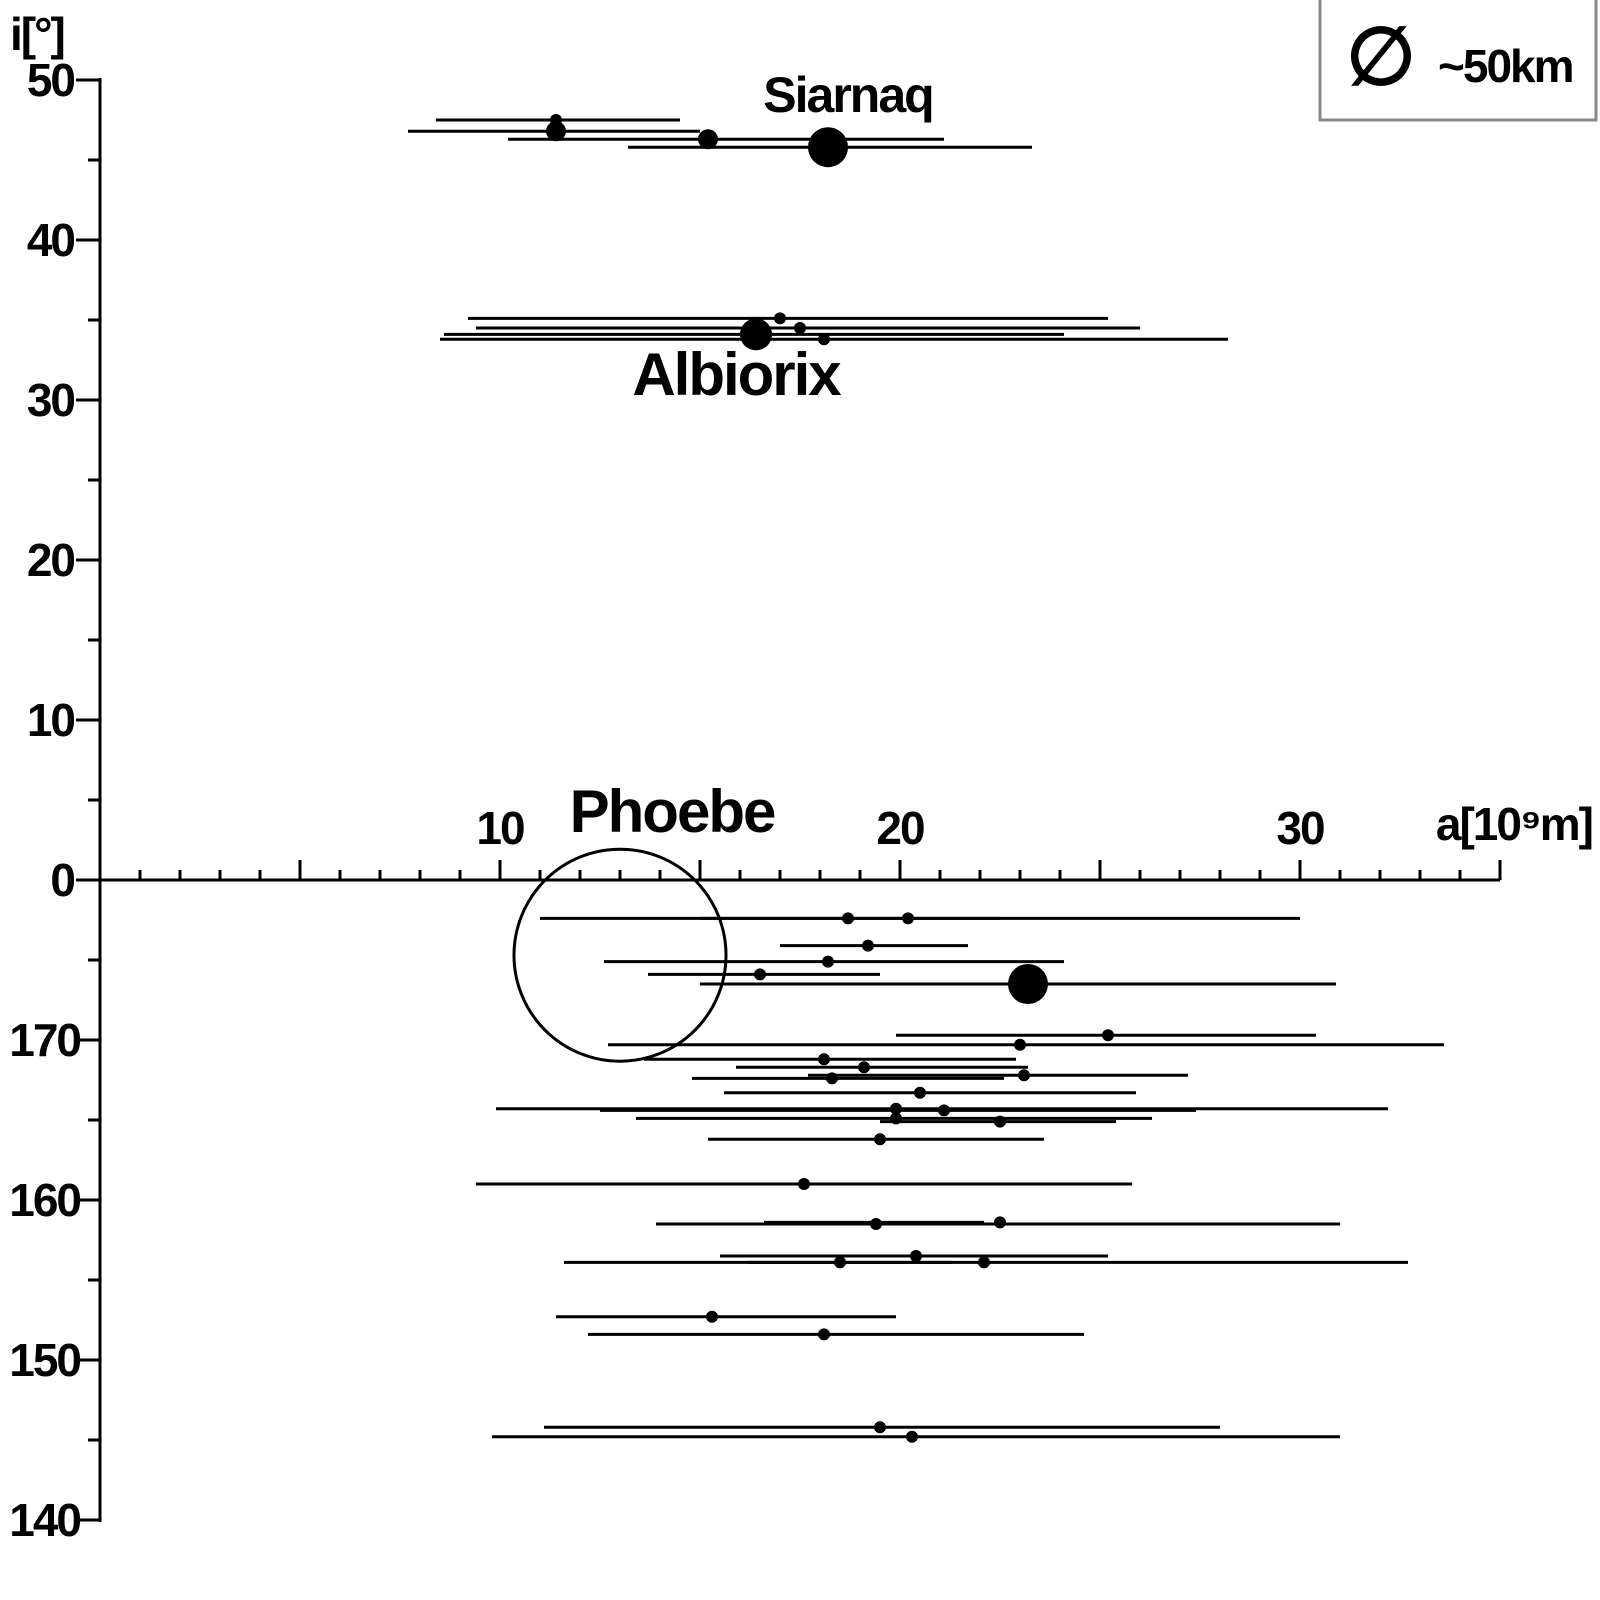  Describe the element at coordinates (51, 720) in the screenshot. I see `y-tick-label: 10` at that location.